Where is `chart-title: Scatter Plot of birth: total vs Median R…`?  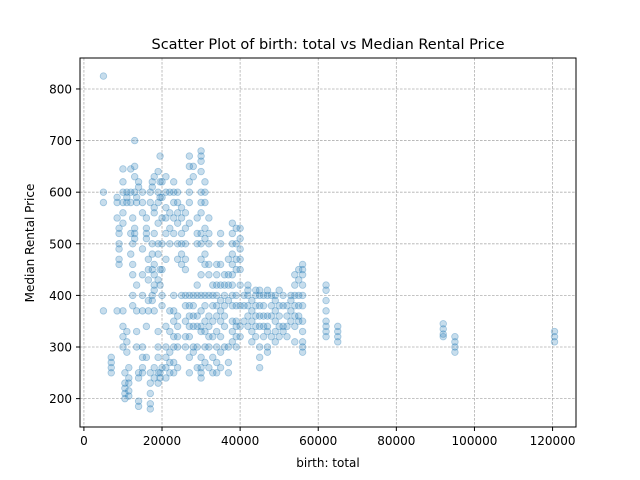 chart-title: Scatter Plot of birth: total vs Median R… is located at coordinates (328, 45).